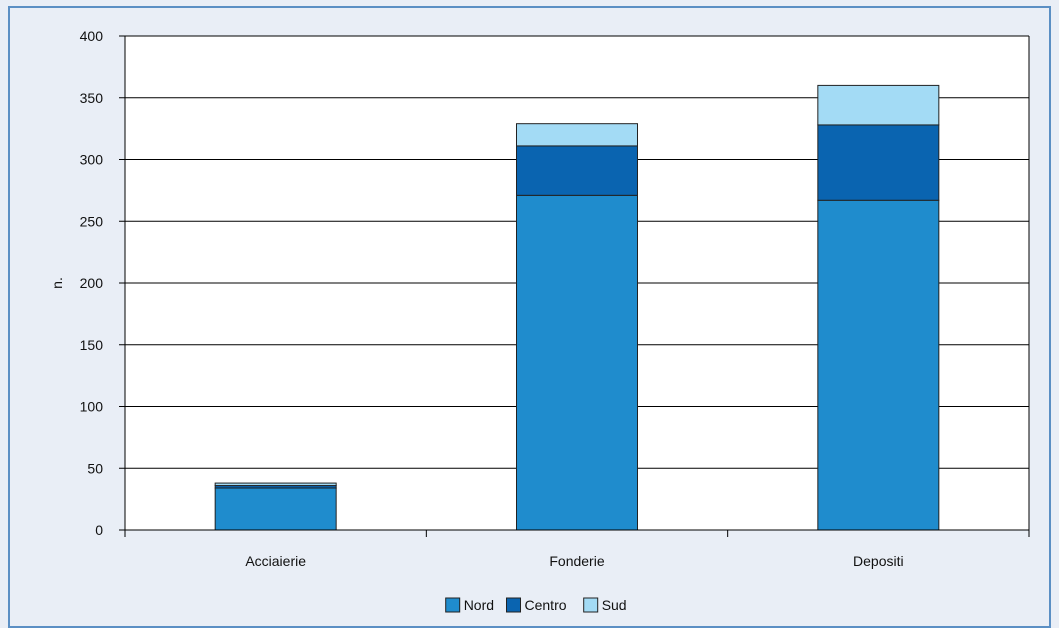 The width and height of the screenshot is (1059, 628). Describe the element at coordinates (576, 561) in the screenshot. I see `x-category-label: Fonderie` at that location.